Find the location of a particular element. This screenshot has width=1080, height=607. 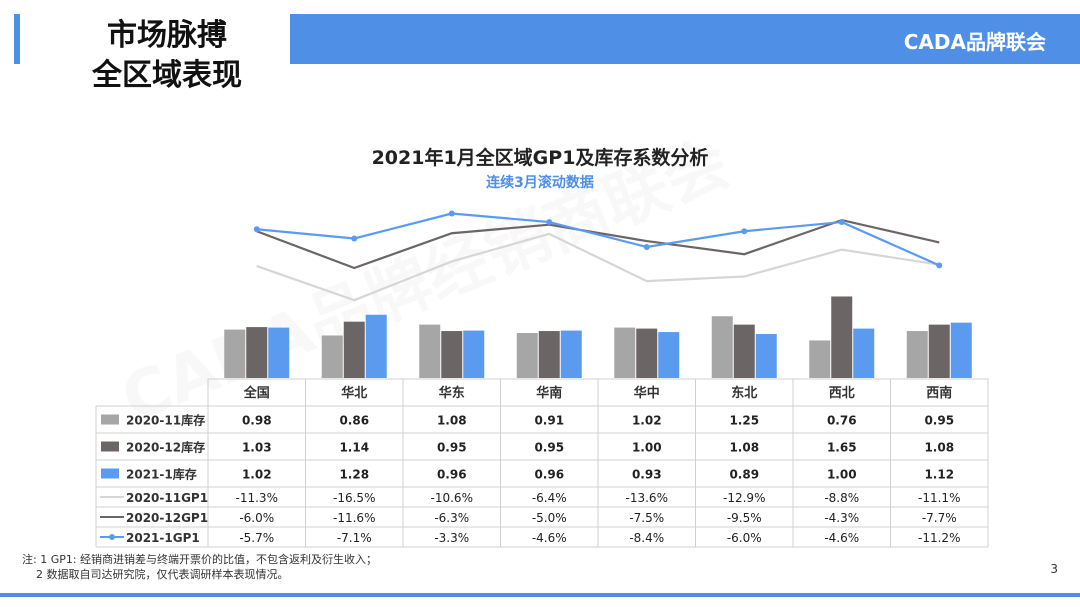

legend-label: 2020-12库存 is located at coordinates (165, 447).